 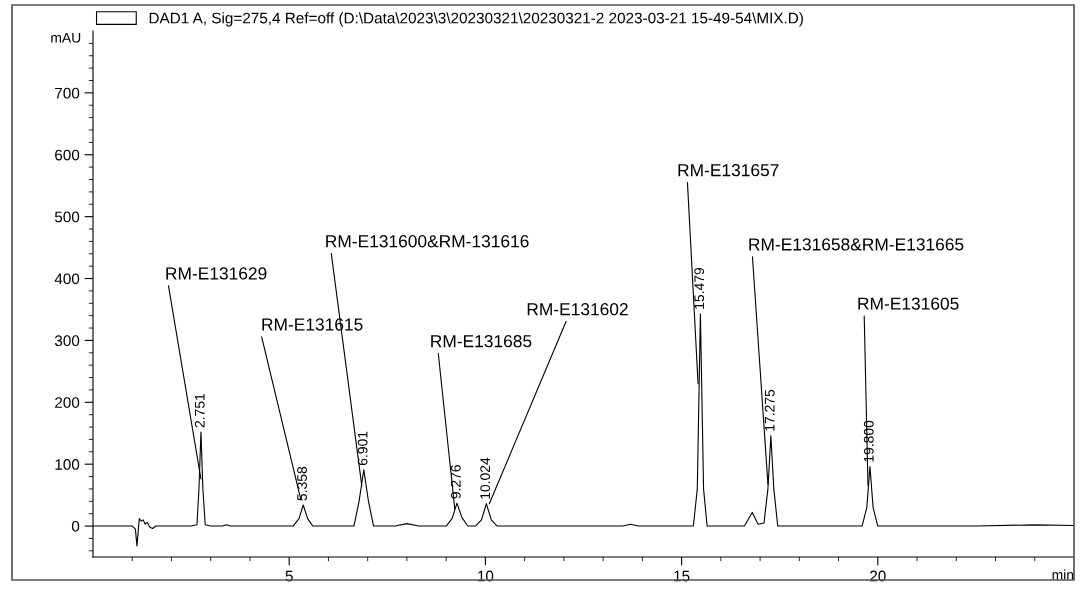 I want to click on annotation: 17.275, so click(x=769, y=410).